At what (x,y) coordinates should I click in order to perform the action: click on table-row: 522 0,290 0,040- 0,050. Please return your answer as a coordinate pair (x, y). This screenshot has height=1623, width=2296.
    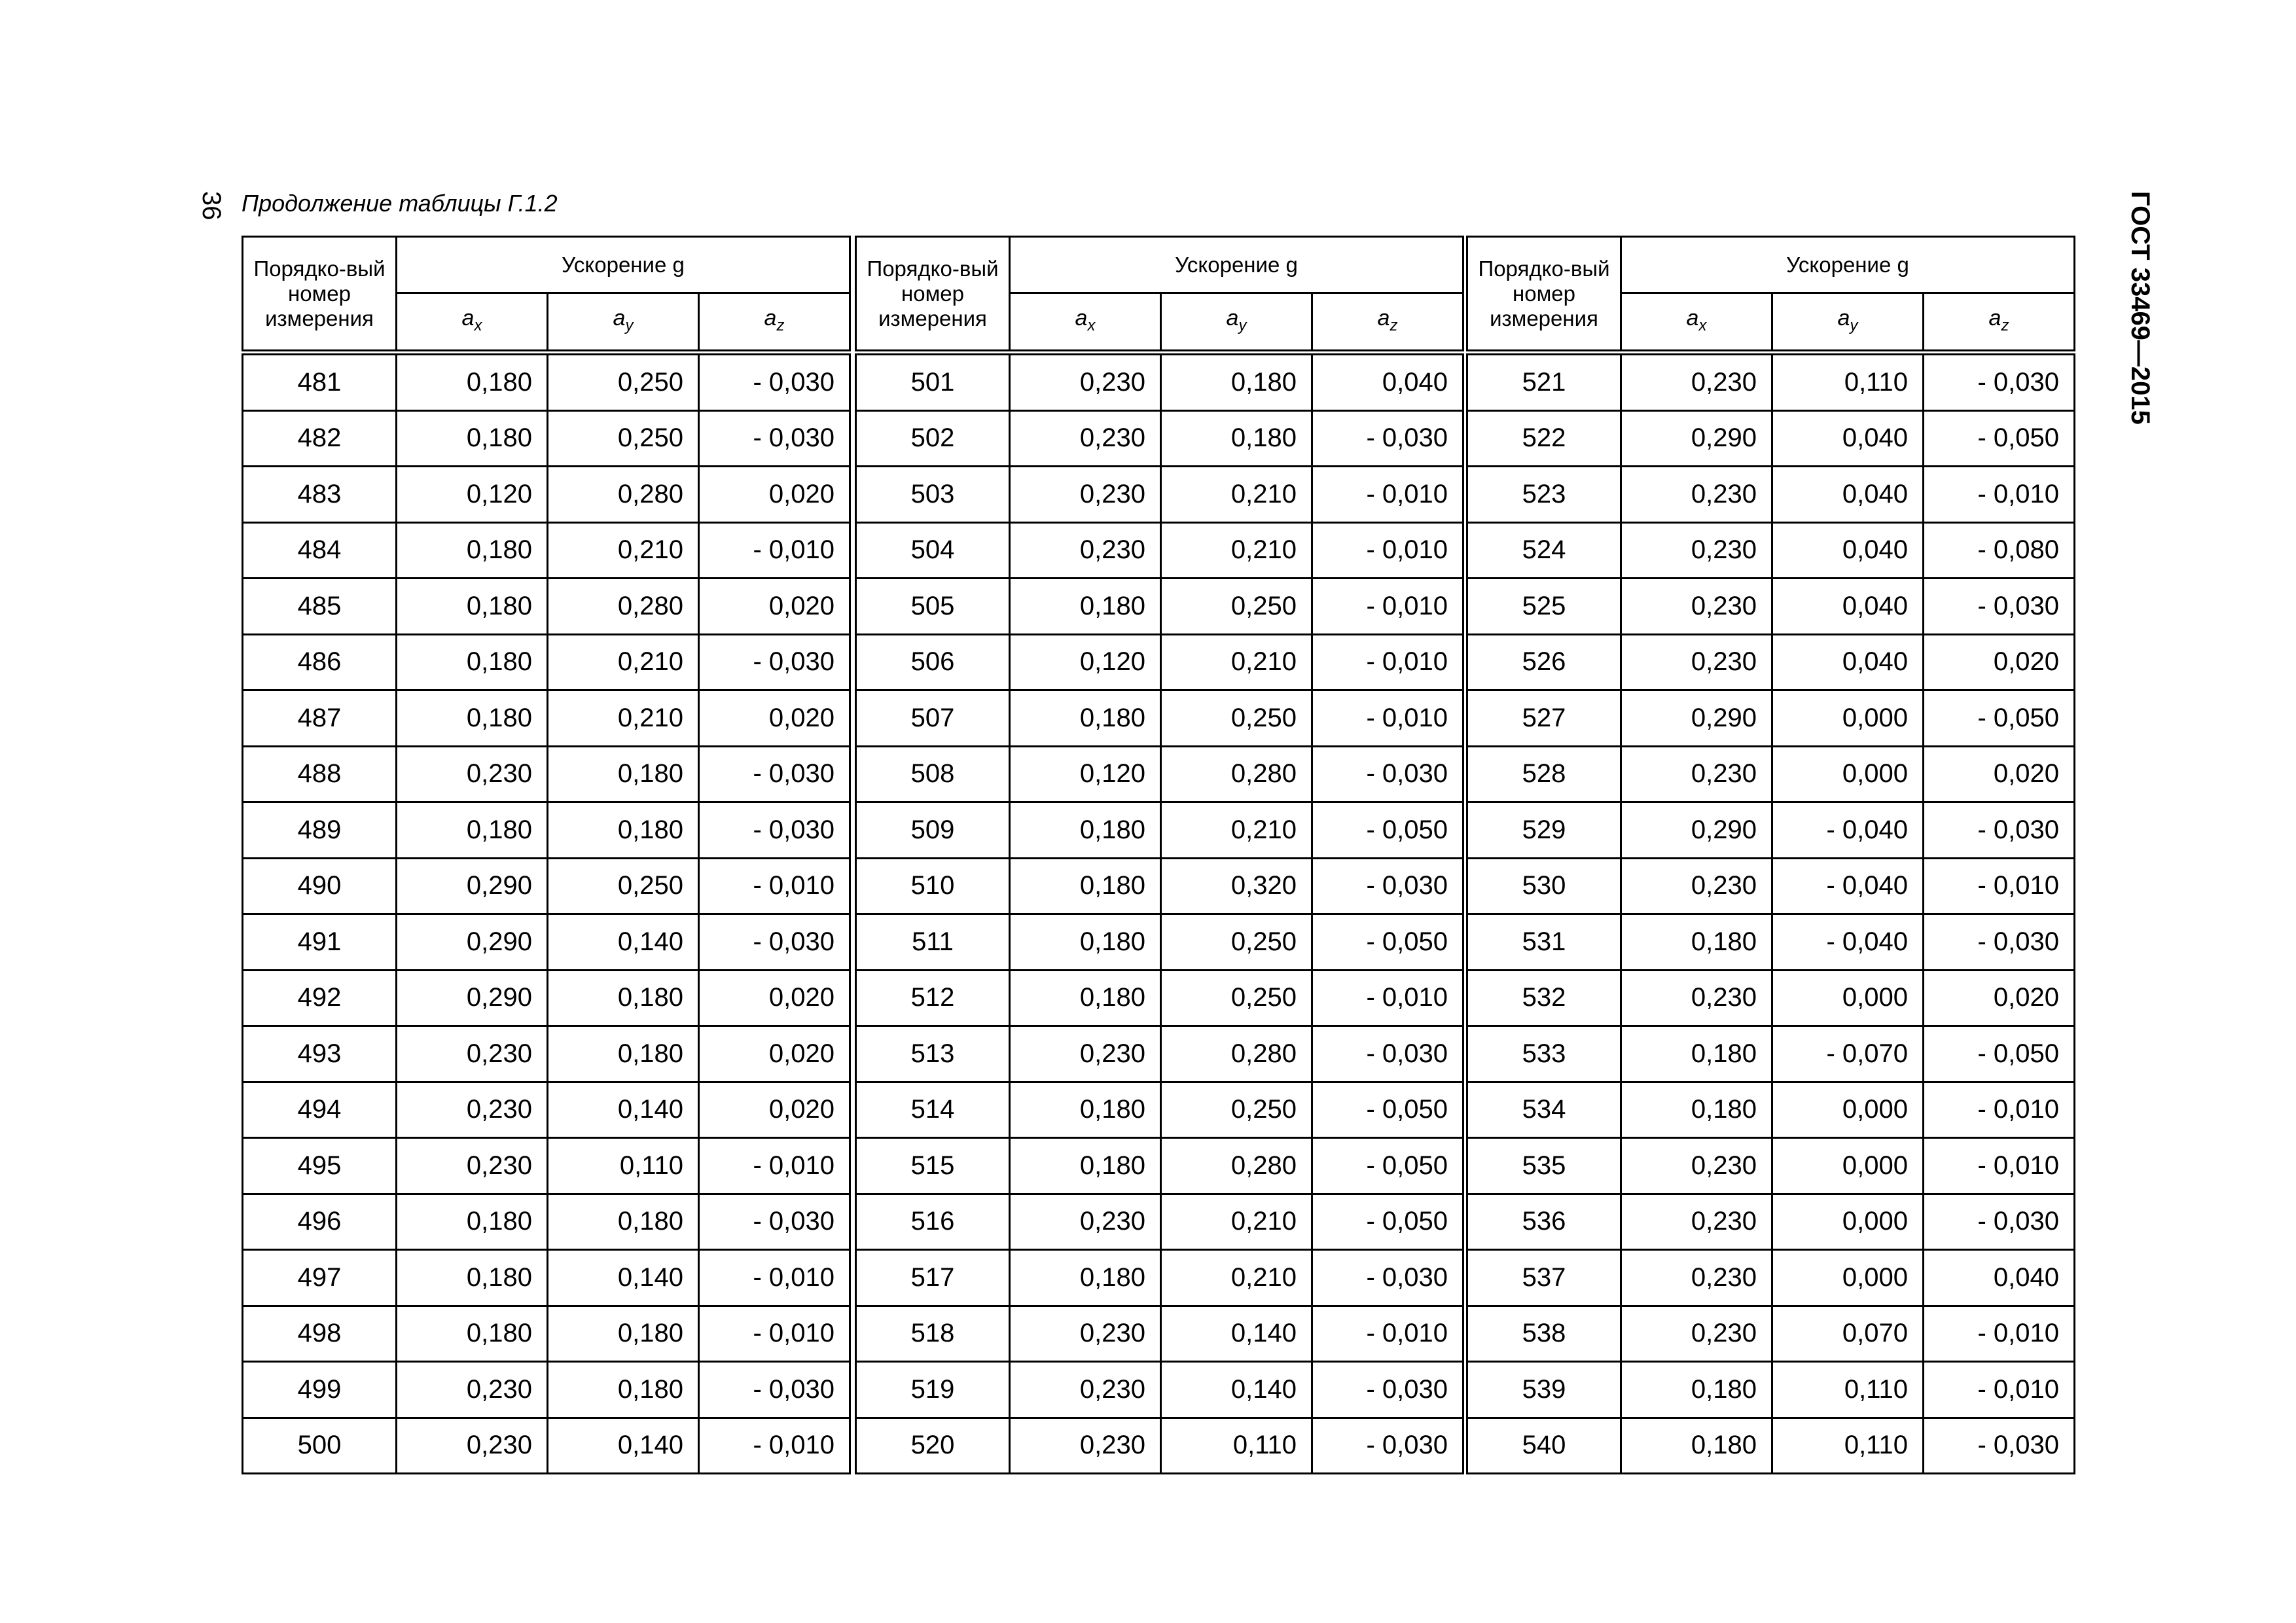
    Looking at the image, I should click on (1770, 438).